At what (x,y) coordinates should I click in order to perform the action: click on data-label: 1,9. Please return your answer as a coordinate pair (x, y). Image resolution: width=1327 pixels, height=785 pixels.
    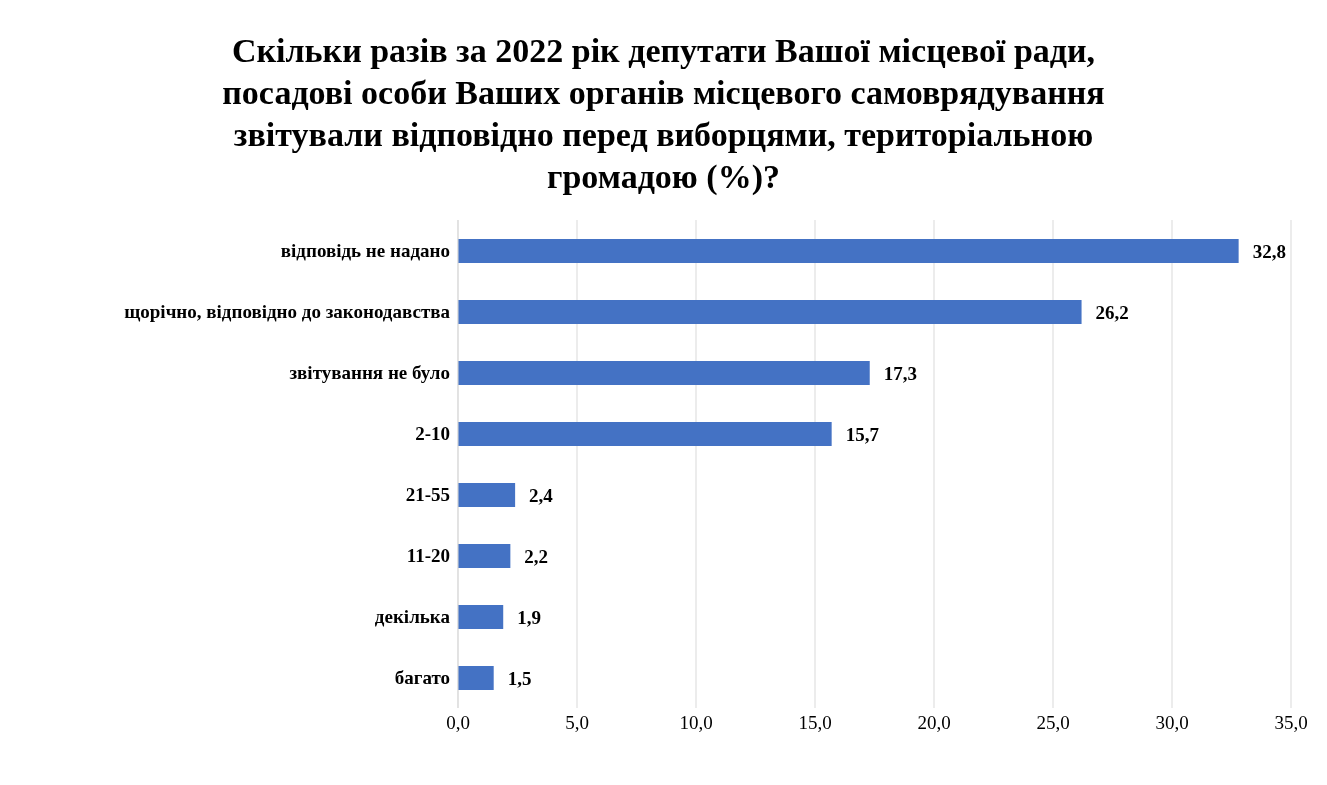
    Looking at the image, I should click on (529, 617).